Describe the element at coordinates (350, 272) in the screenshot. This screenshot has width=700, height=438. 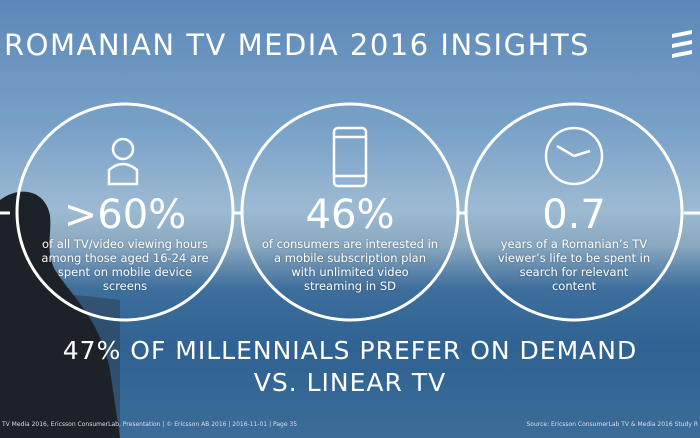
I see `stat-text: with unlimited video` at that location.